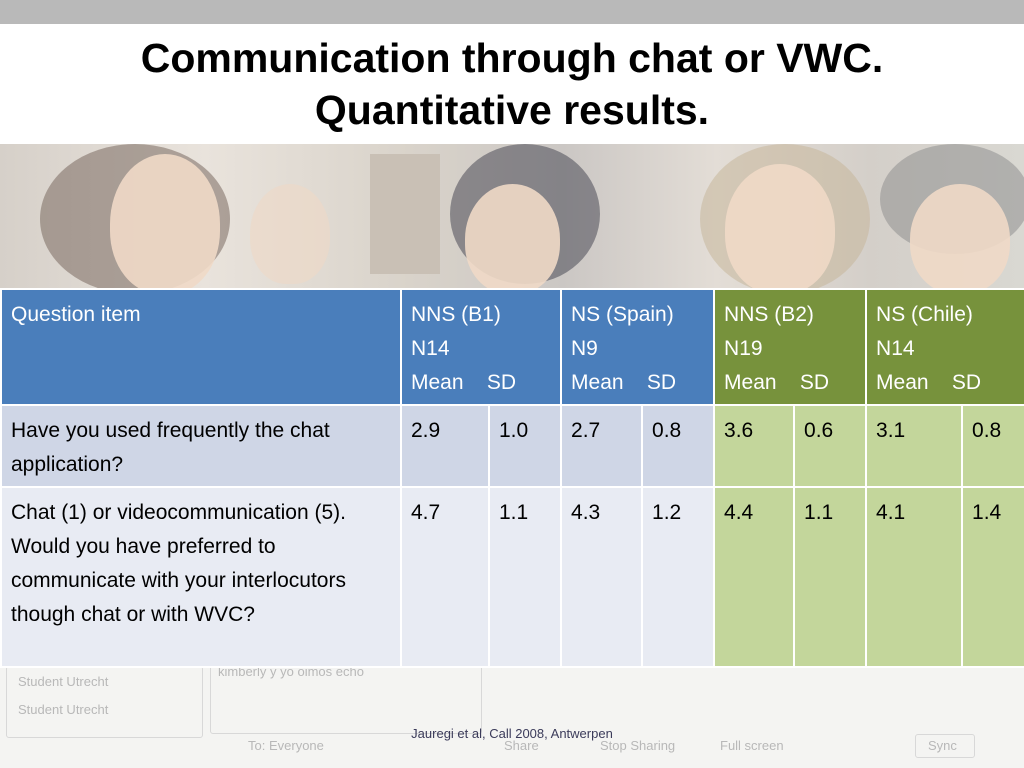 This screenshot has width=1024, height=768. I want to click on header-question-item: Question item, so click(201, 347).